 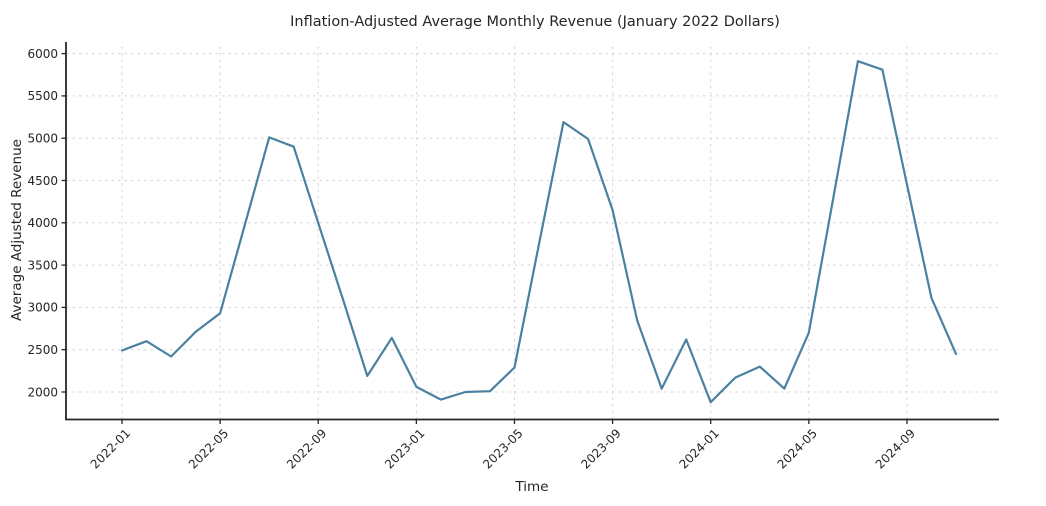 I want to click on y-axis-label: Average Adjusted Revenue, so click(x=17, y=230).